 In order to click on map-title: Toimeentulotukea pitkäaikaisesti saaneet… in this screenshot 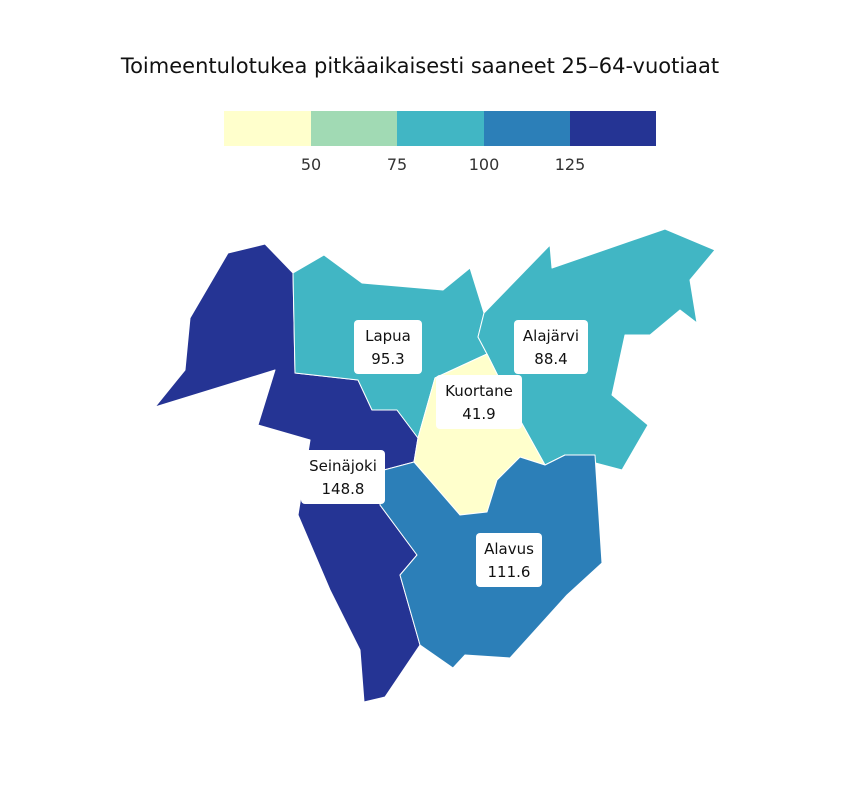, I will do `click(420, 66)`.